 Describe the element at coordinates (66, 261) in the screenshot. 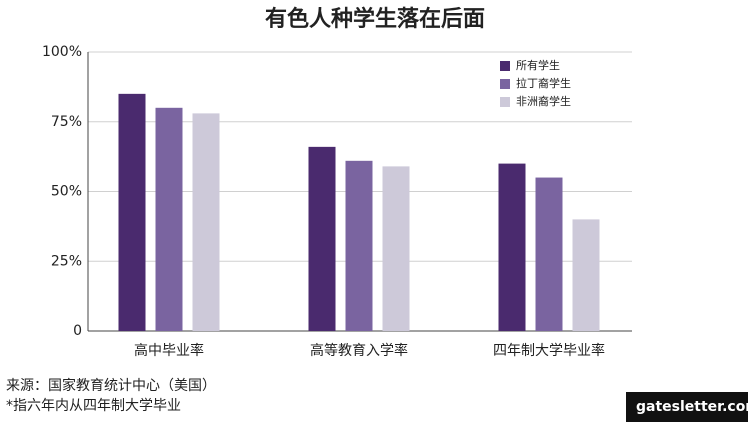

I see `y-tick-label: 25%` at that location.